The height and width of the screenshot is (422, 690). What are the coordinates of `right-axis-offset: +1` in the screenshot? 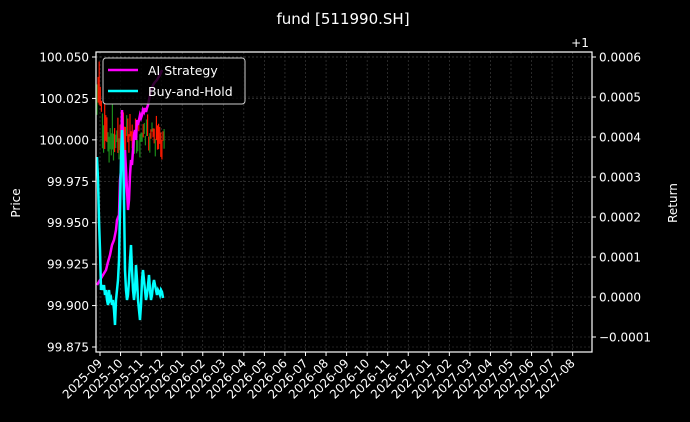 It's located at (580, 43).